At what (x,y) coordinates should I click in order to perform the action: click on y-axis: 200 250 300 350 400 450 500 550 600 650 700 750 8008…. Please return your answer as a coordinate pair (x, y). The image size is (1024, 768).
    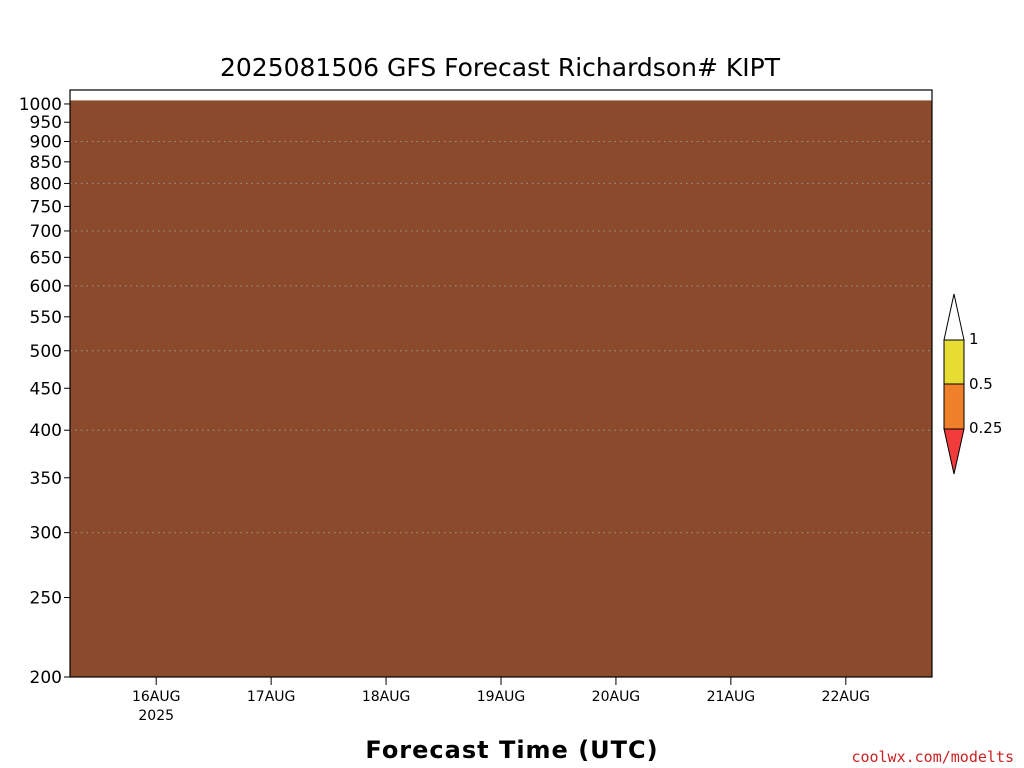
    Looking at the image, I should click on (44, 391).